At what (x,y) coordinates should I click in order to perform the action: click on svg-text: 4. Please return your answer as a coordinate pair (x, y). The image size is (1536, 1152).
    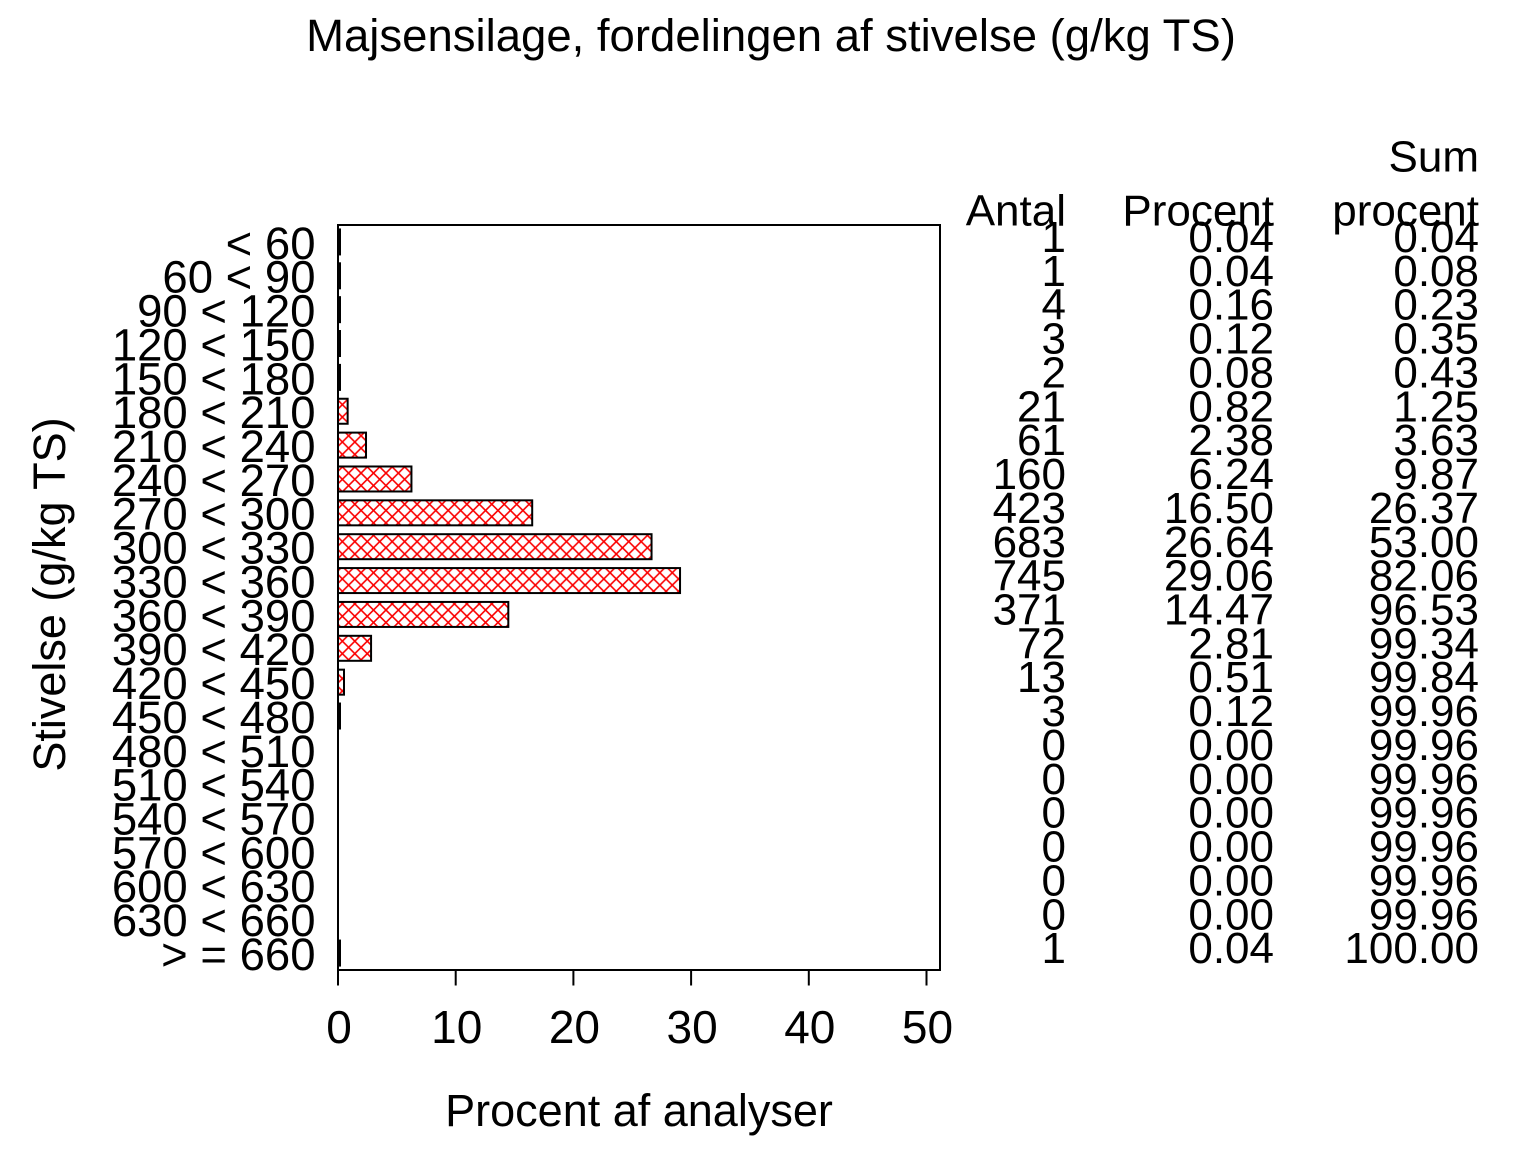
    Looking at the image, I should click on (1054, 305).